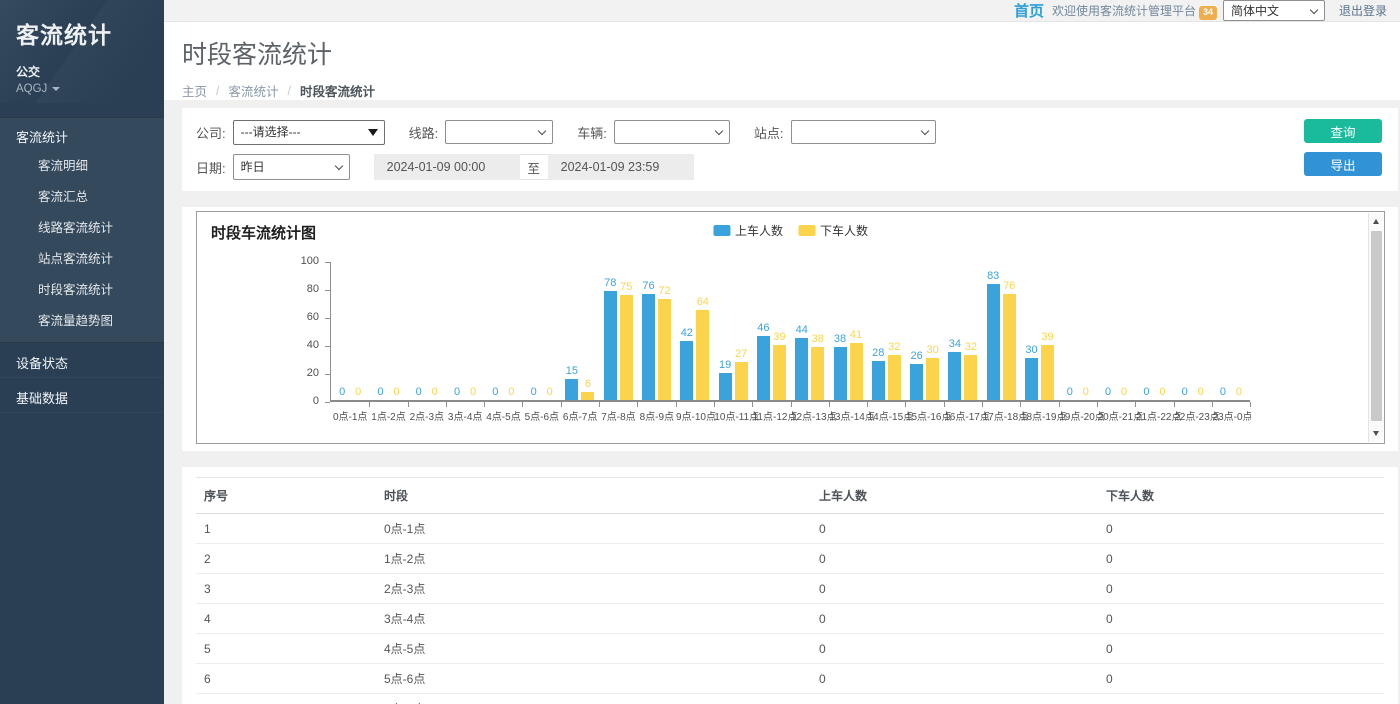 This screenshot has width=1400, height=704. What do you see at coordinates (211, 168) in the screenshot?
I see `date-label: 日期:` at bounding box center [211, 168].